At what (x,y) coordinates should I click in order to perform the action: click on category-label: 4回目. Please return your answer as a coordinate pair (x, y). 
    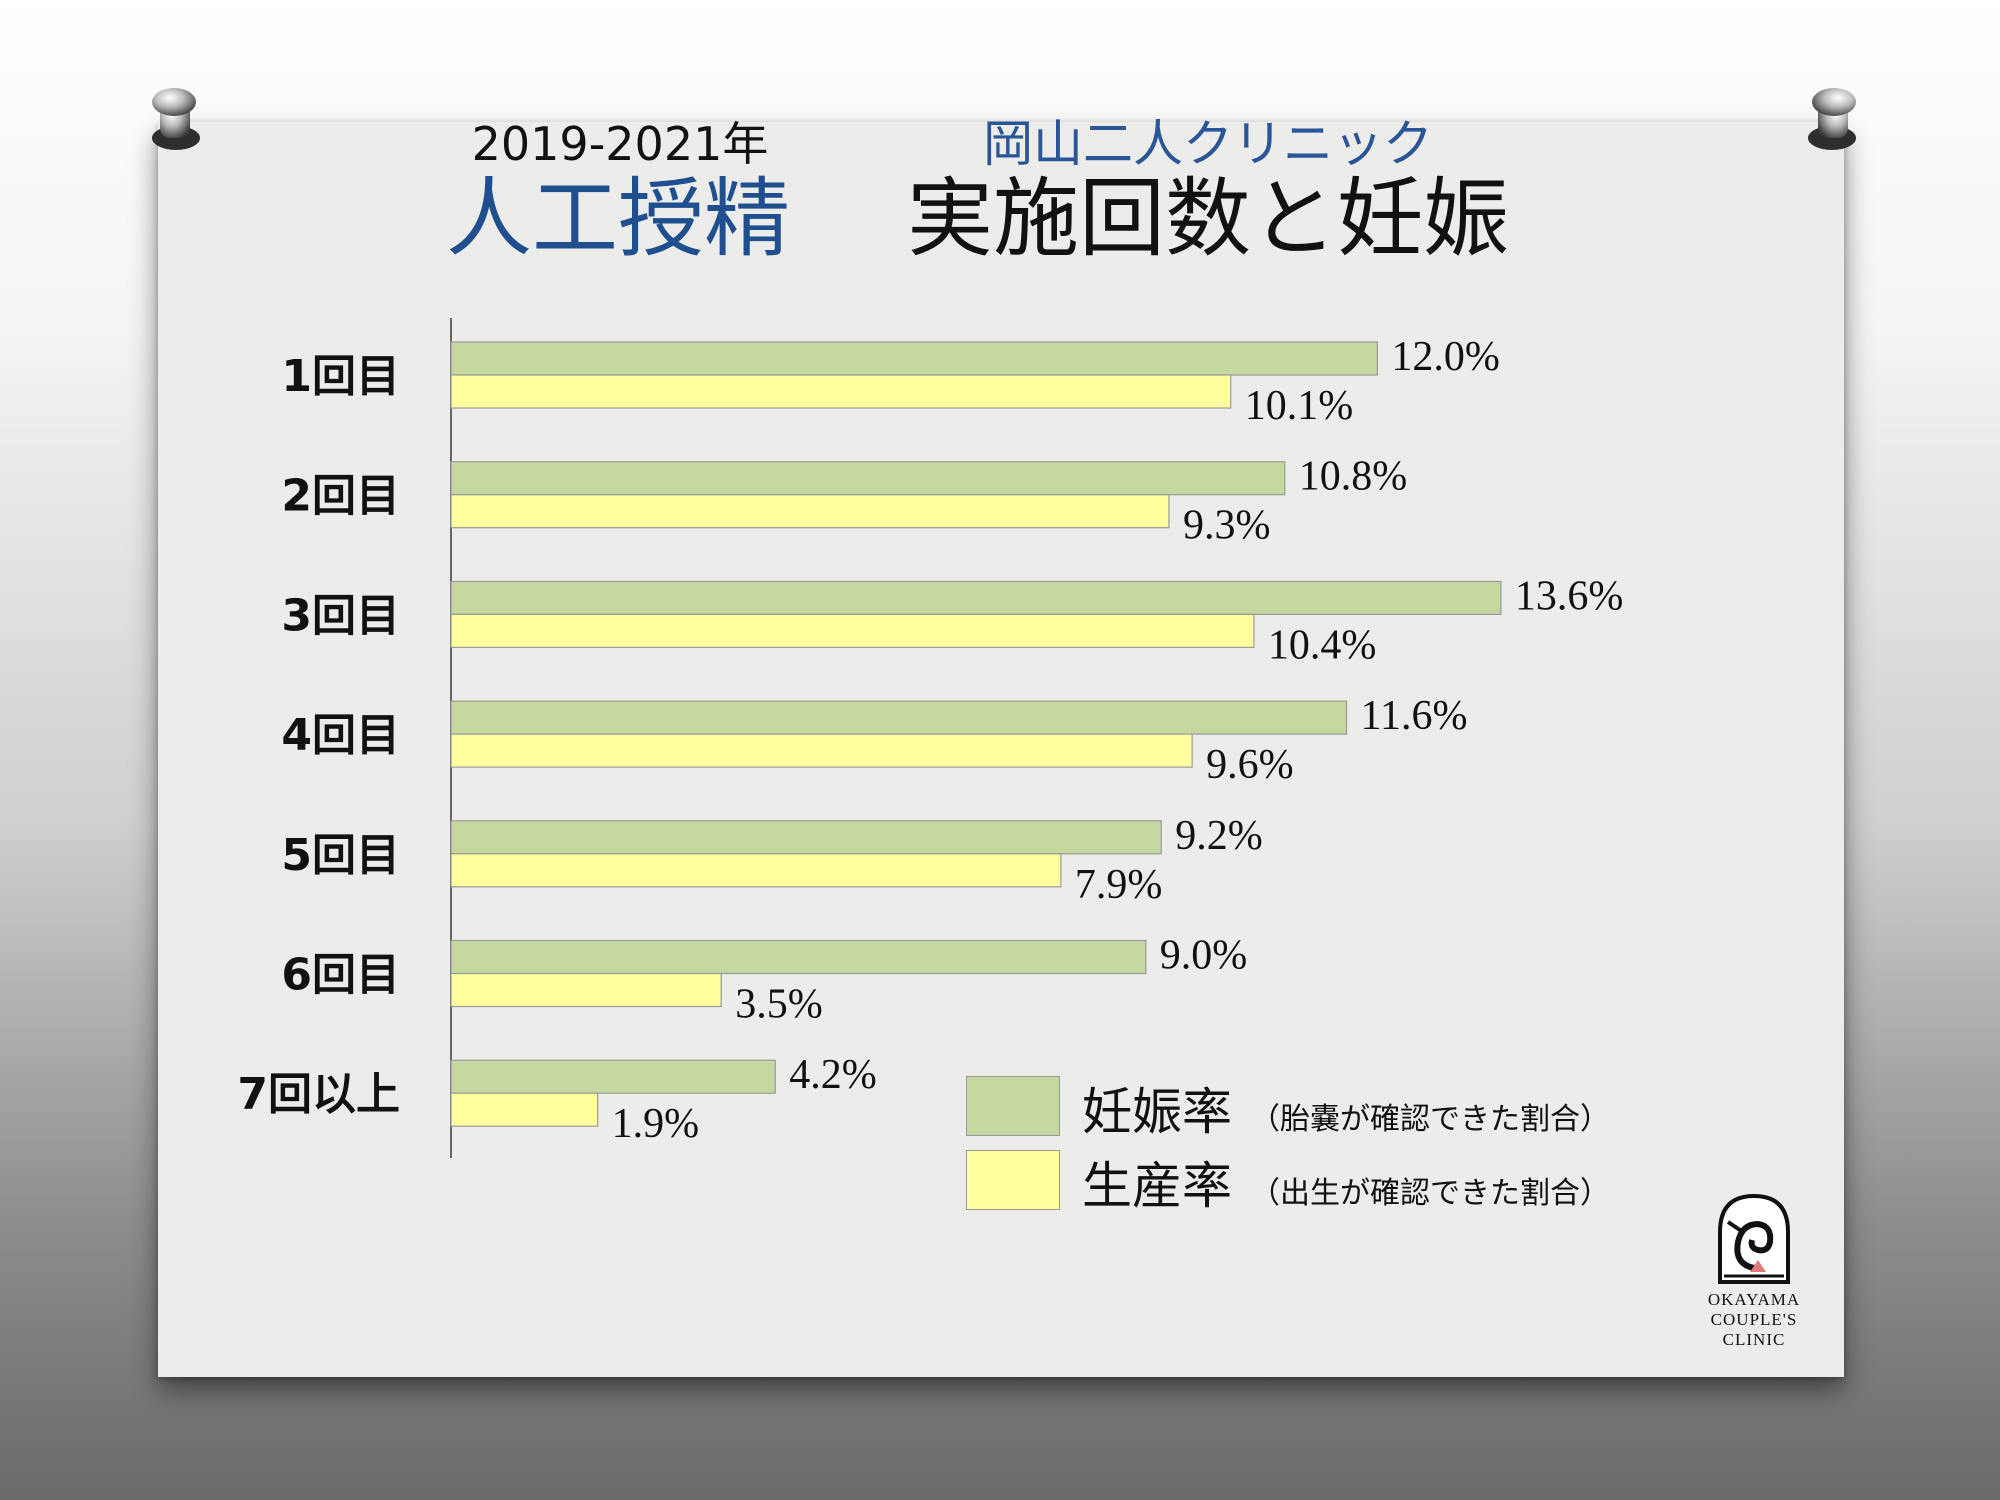
    Looking at the image, I should click on (340, 735).